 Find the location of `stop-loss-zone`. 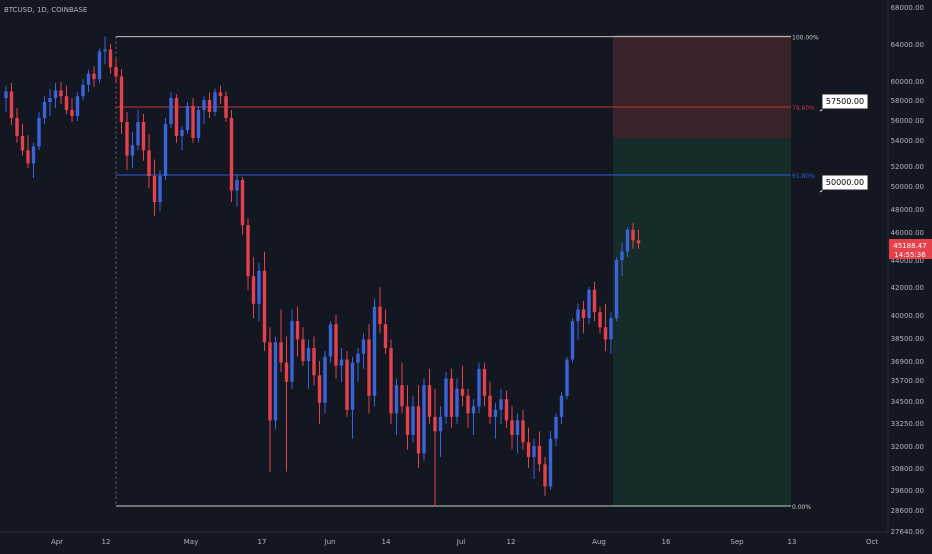

stop-loss-zone is located at coordinates (702, 86).